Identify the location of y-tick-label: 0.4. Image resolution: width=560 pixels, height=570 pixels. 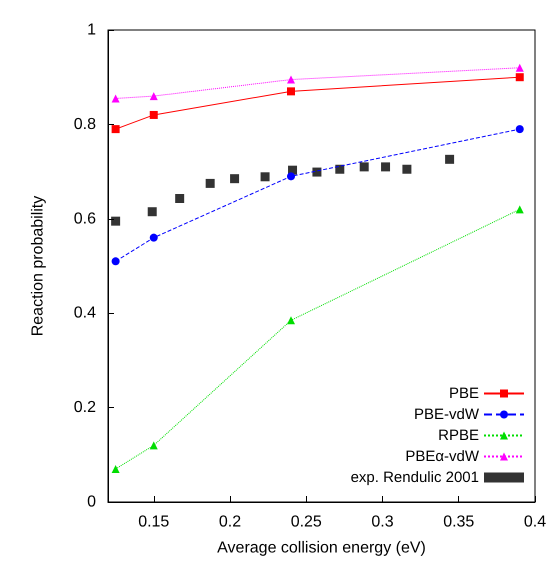
(85, 313).